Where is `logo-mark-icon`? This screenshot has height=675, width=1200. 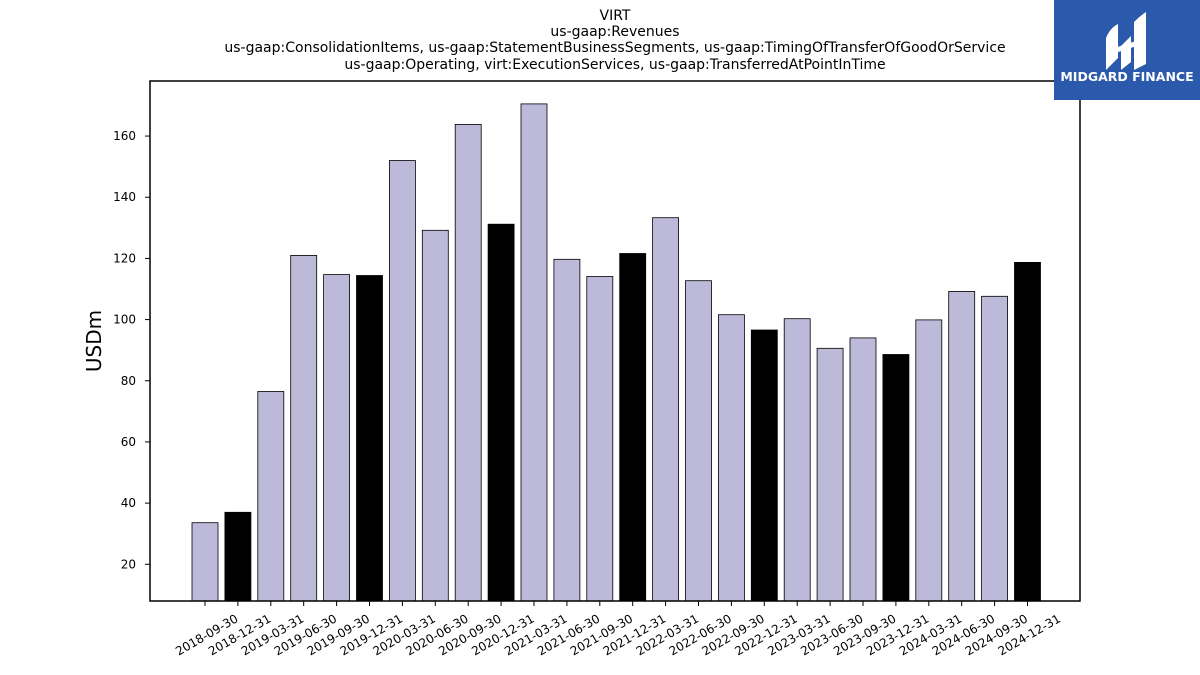 logo-mark-icon is located at coordinates (1126, 41).